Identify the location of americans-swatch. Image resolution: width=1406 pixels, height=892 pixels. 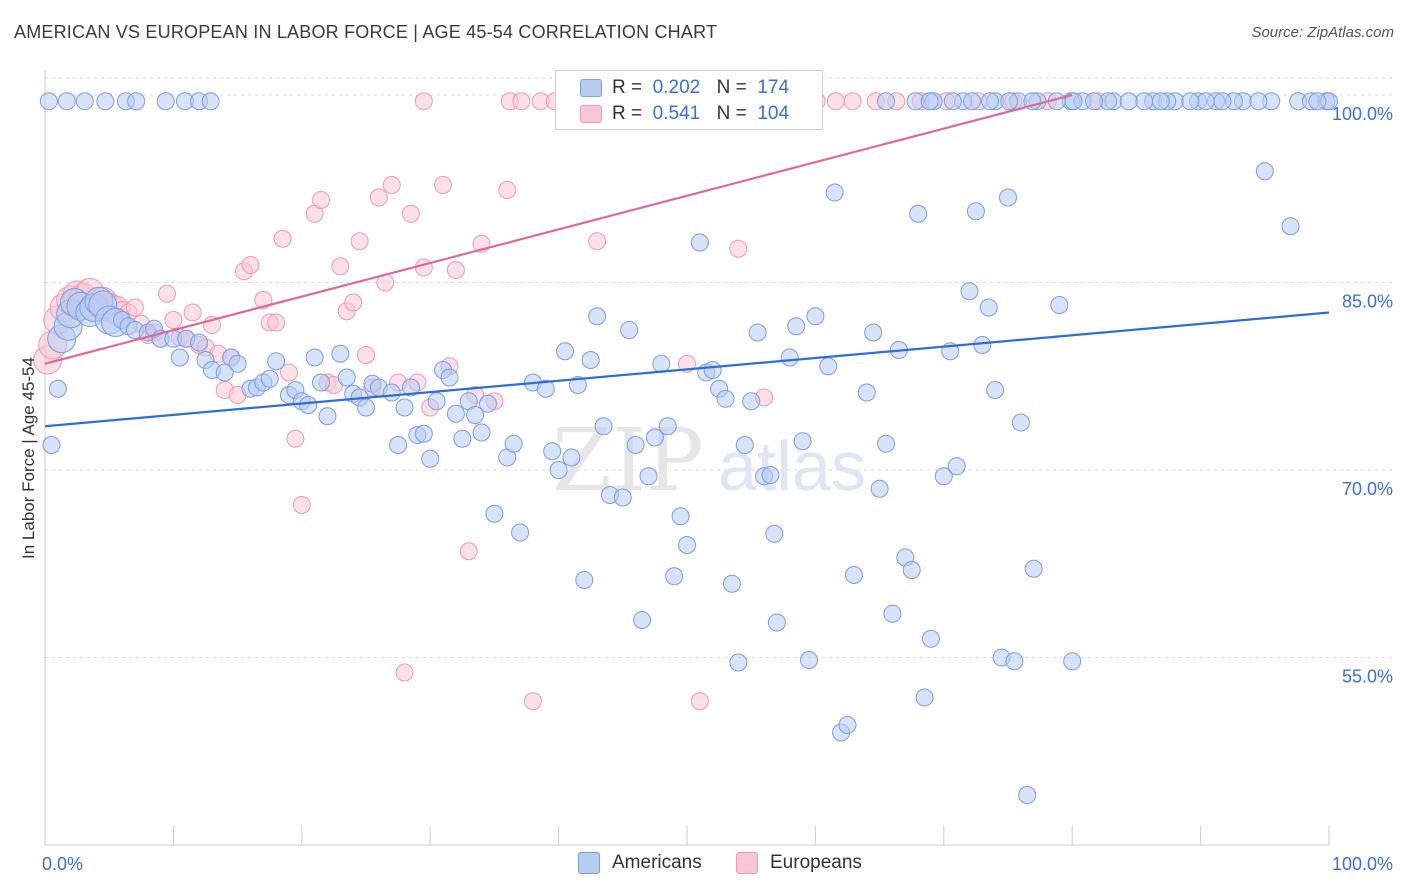
(591, 88).